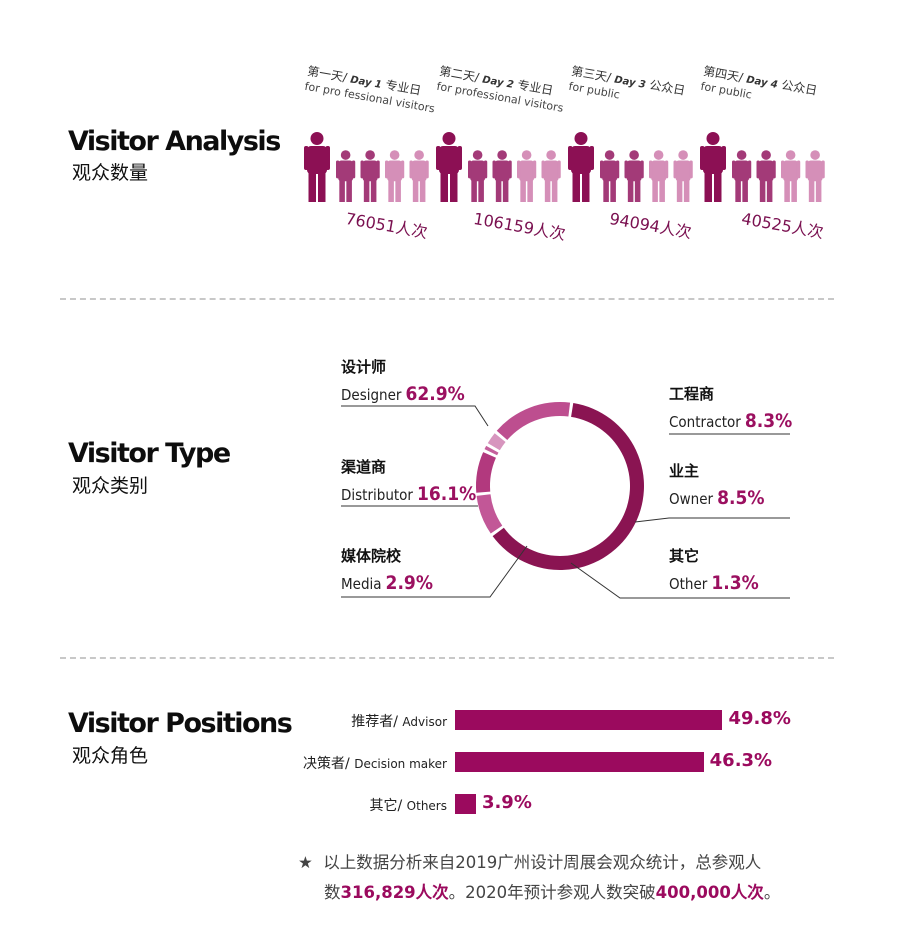 This screenshot has width=900, height=952. Describe the element at coordinates (415, 416) in the screenshot. I see `leader-line-designer` at that location.